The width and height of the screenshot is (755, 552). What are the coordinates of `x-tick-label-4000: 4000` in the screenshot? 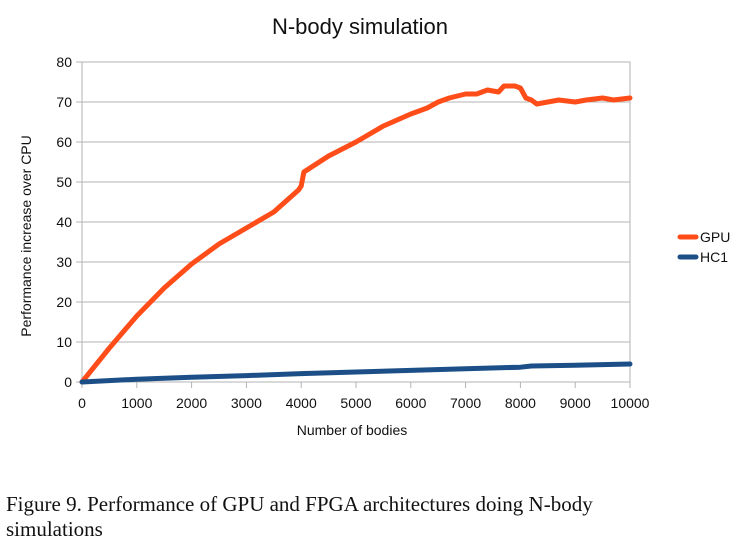 It's located at (301, 403).